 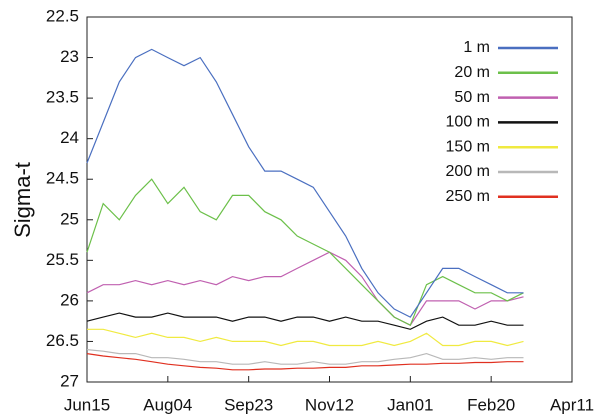 I want to click on legend-label: 100 m, so click(x=468, y=122).